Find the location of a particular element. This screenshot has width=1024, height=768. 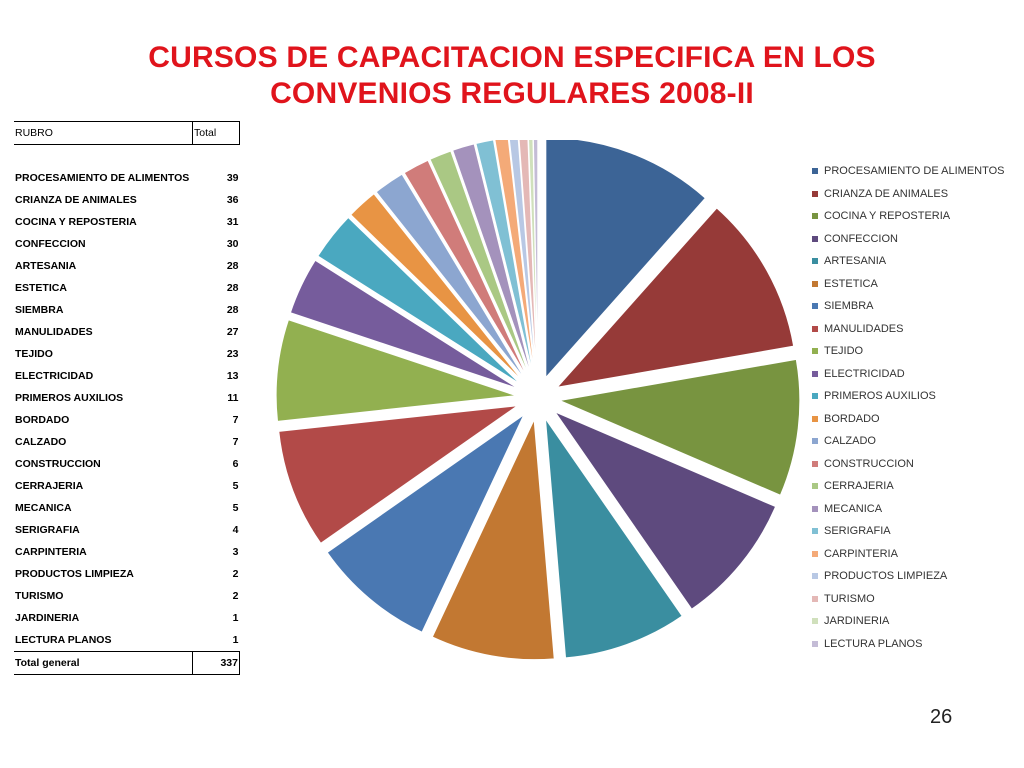

total-cell: 3 is located at coordinates (235, 552).